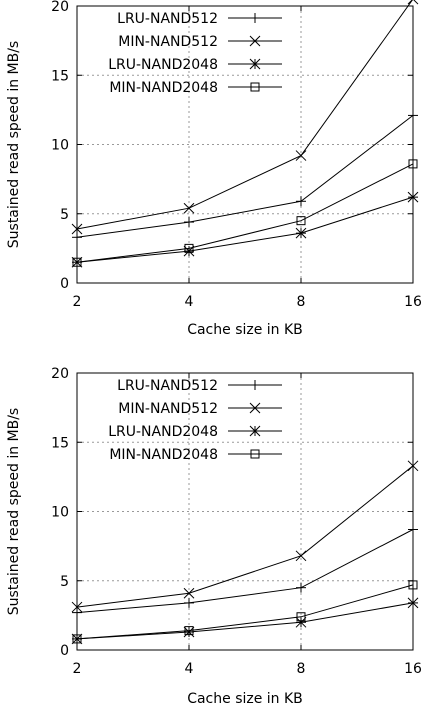 Image resolution: width=421 pixels, height=713 pixels. I want to click on series-LRU-NAND512, so click(245, 571).